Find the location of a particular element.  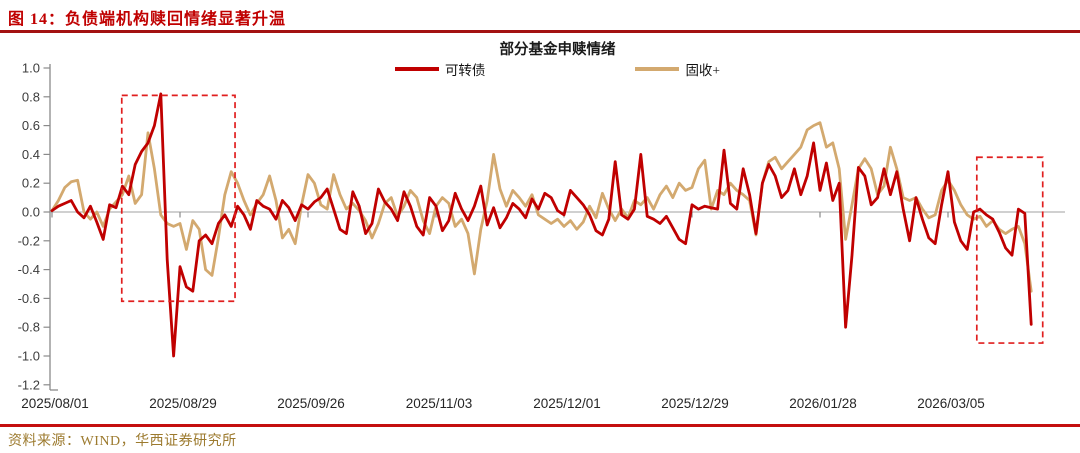

x-axis-label: 2025/08/29 is located at coordinates (183, 403).